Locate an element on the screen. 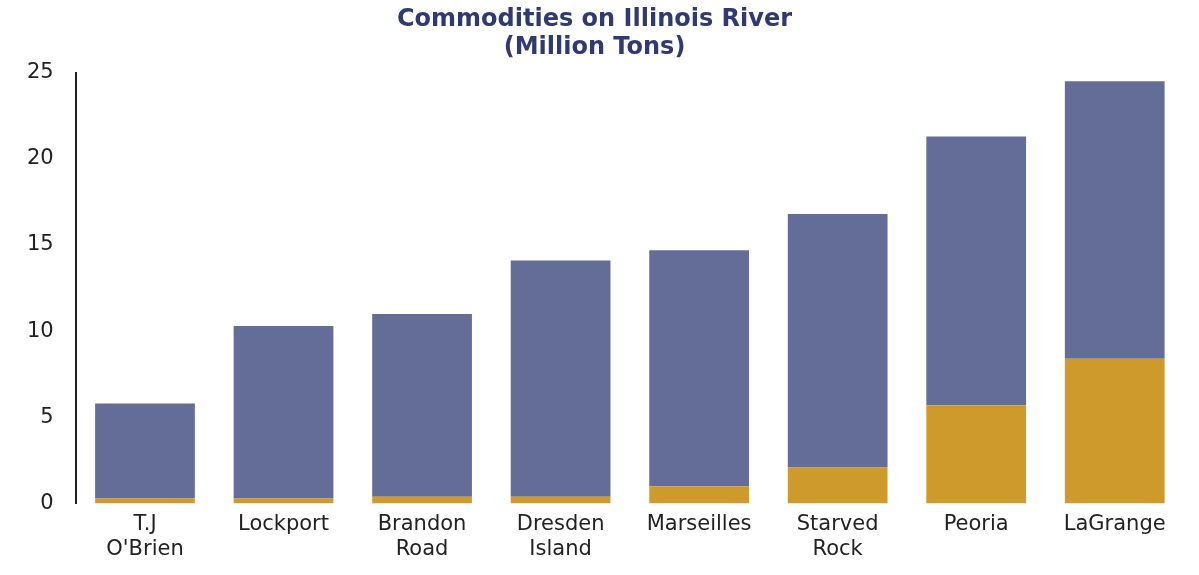  y-tick-label: 20 is located at coordinates (40, 157).